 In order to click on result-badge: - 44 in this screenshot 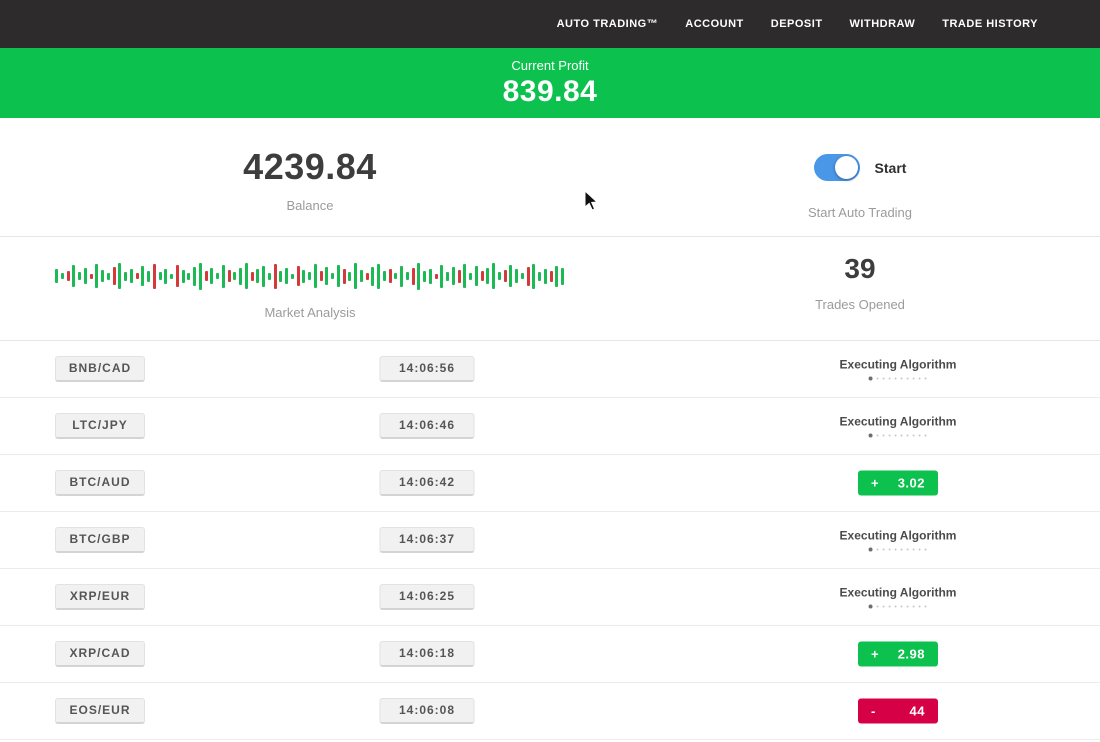, I will do `click(898, 711)`.